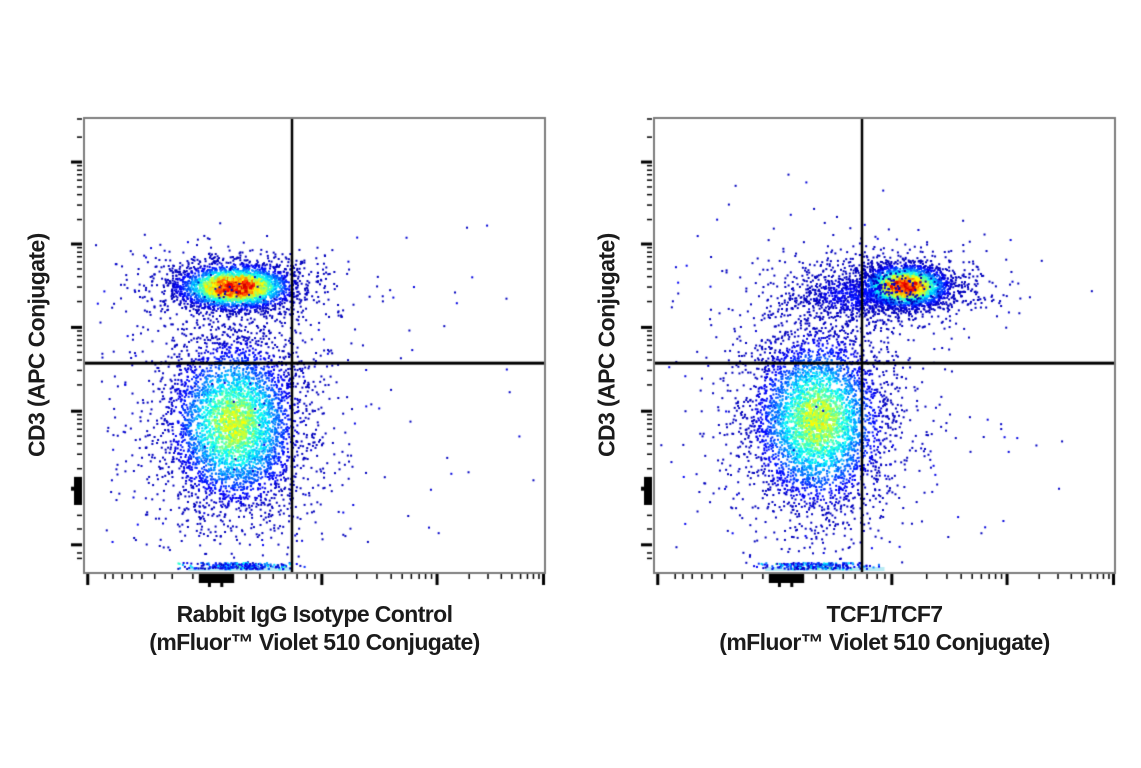 Image resolution: width=1141 pixels, height=768 pixels. I want to click on x-axis-label-right: TCF1/TCF7 (mFluor™ Violet 510 Conjugate), so click(884, 628).